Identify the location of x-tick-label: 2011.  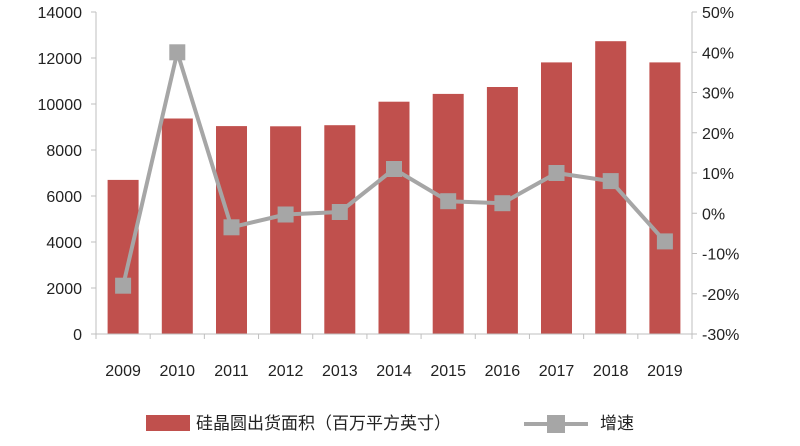
(231, 371).